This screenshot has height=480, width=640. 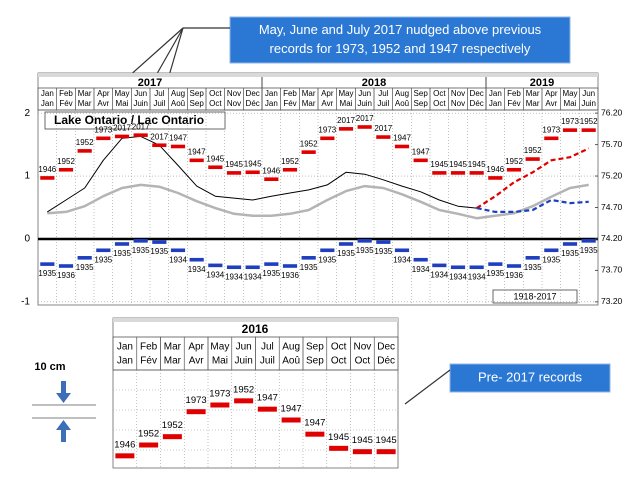 I want to click on header-band, so click(x=318, y=75).